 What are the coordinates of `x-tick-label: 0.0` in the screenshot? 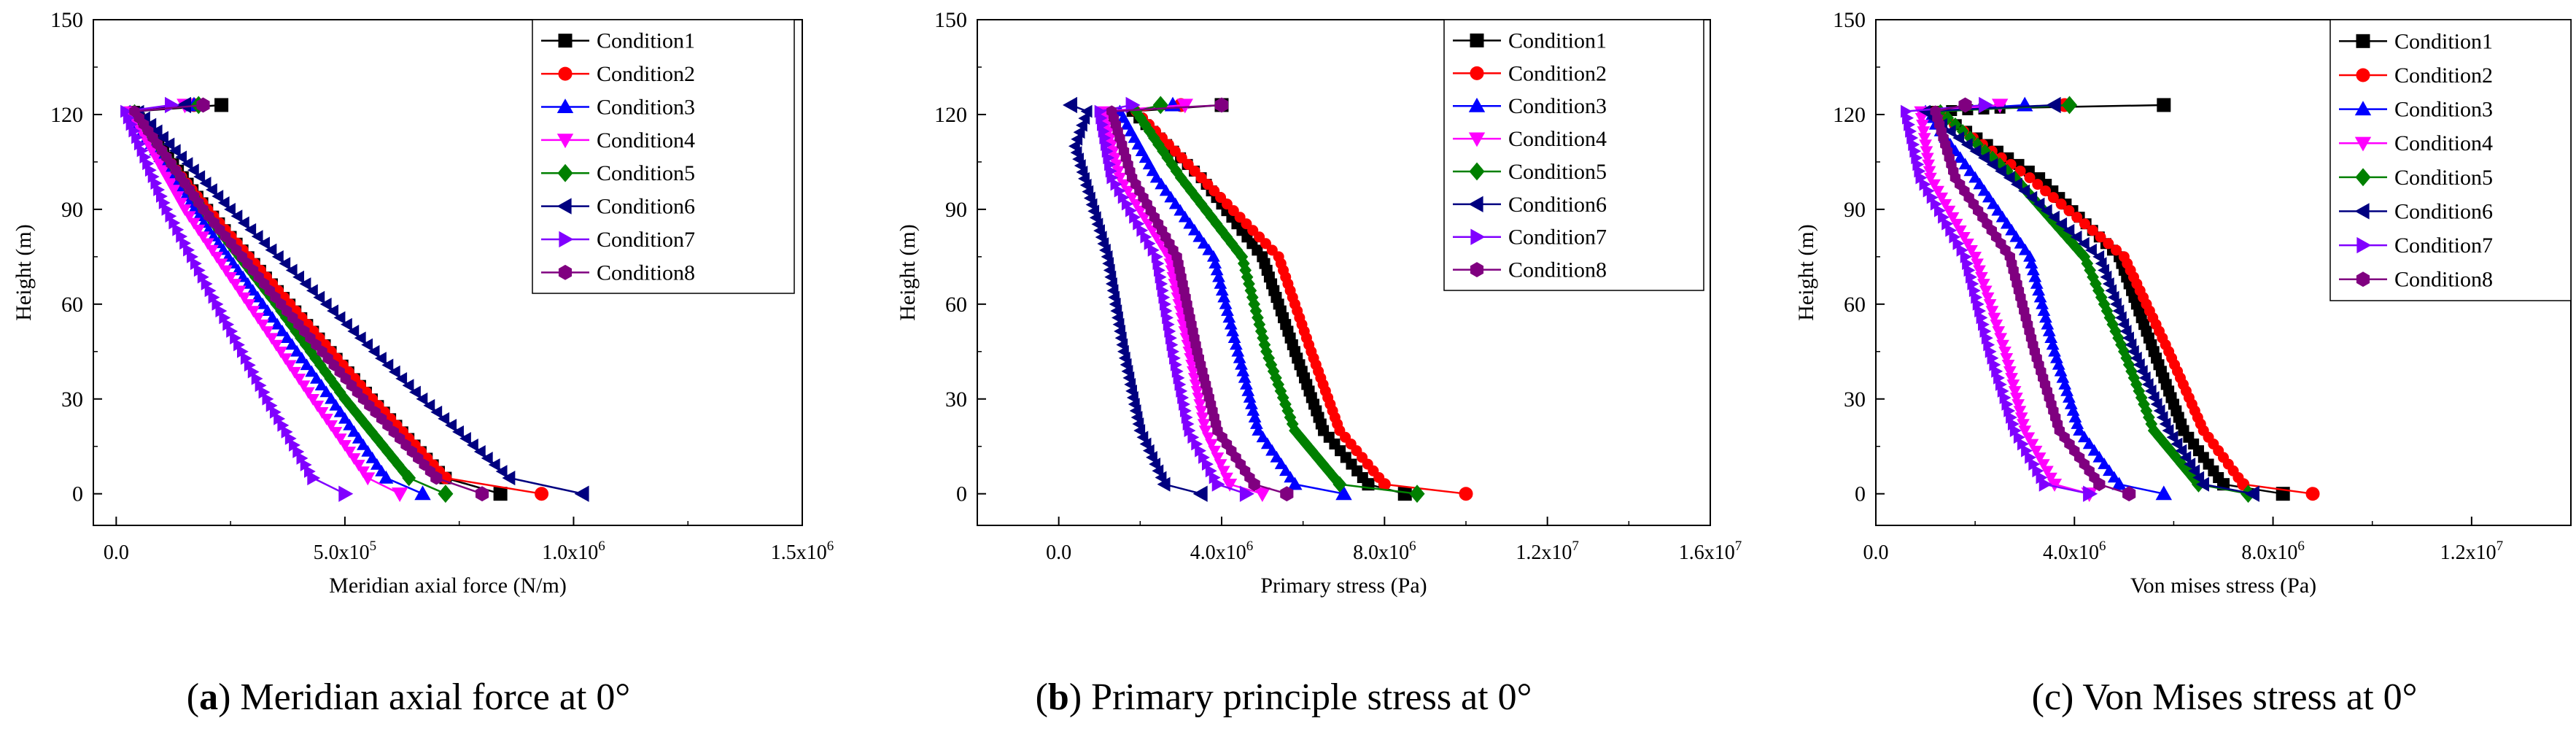 It's located at (1876, 552).